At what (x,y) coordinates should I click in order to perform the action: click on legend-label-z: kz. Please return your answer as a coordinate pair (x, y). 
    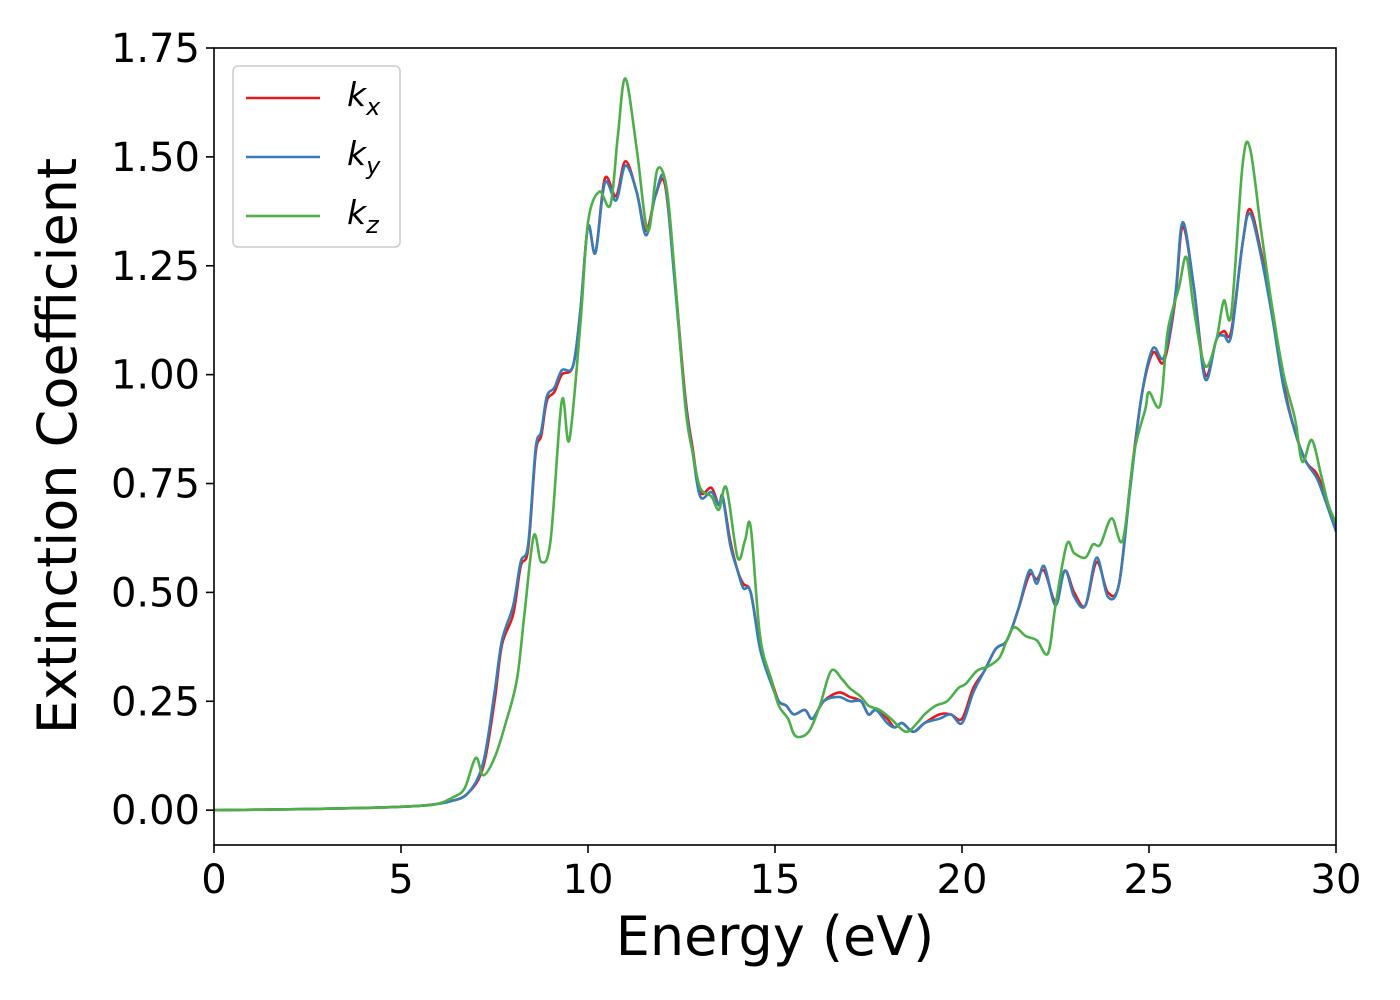
    Looking at the image, I should click on (363, 216).